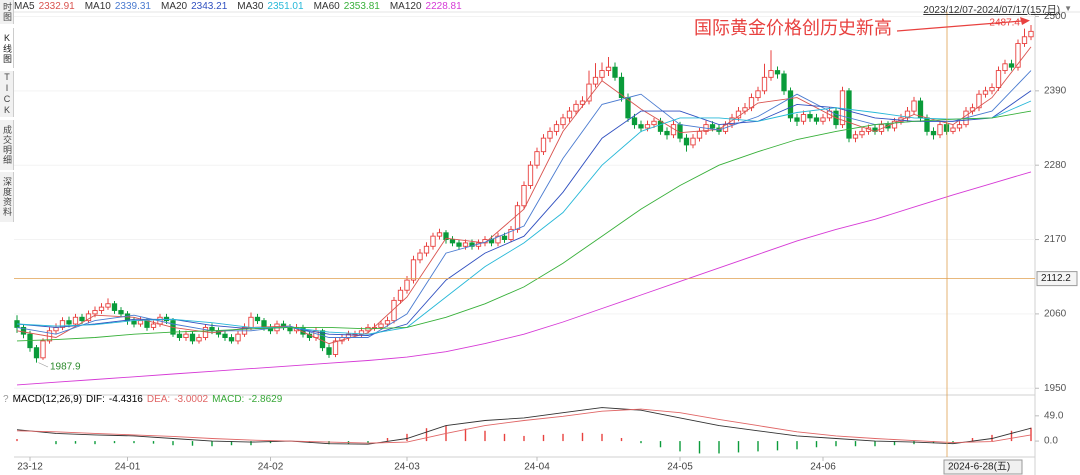  What do you see at coordinates (265, 399) in the screenshot?
I see `macd-value: -2.8629` at bounding box center [265, 399].